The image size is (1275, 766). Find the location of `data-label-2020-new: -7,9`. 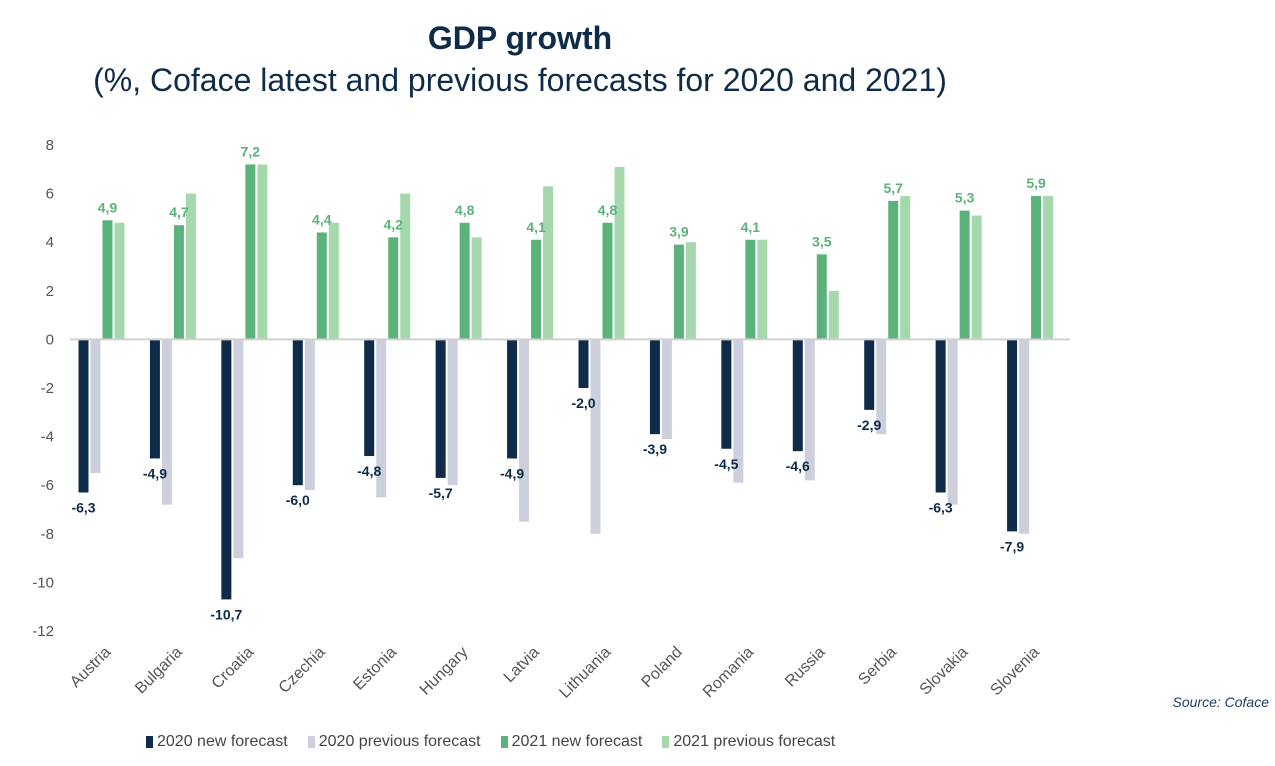

data-label-2020-new: -7,9 is located at coordinates (1012, 546).